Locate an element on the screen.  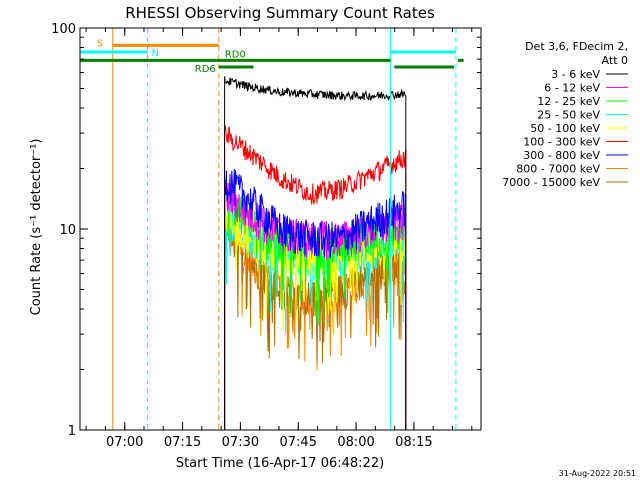
legend-label-0: 3 - 6 keV is located at coordinates (575, 74).